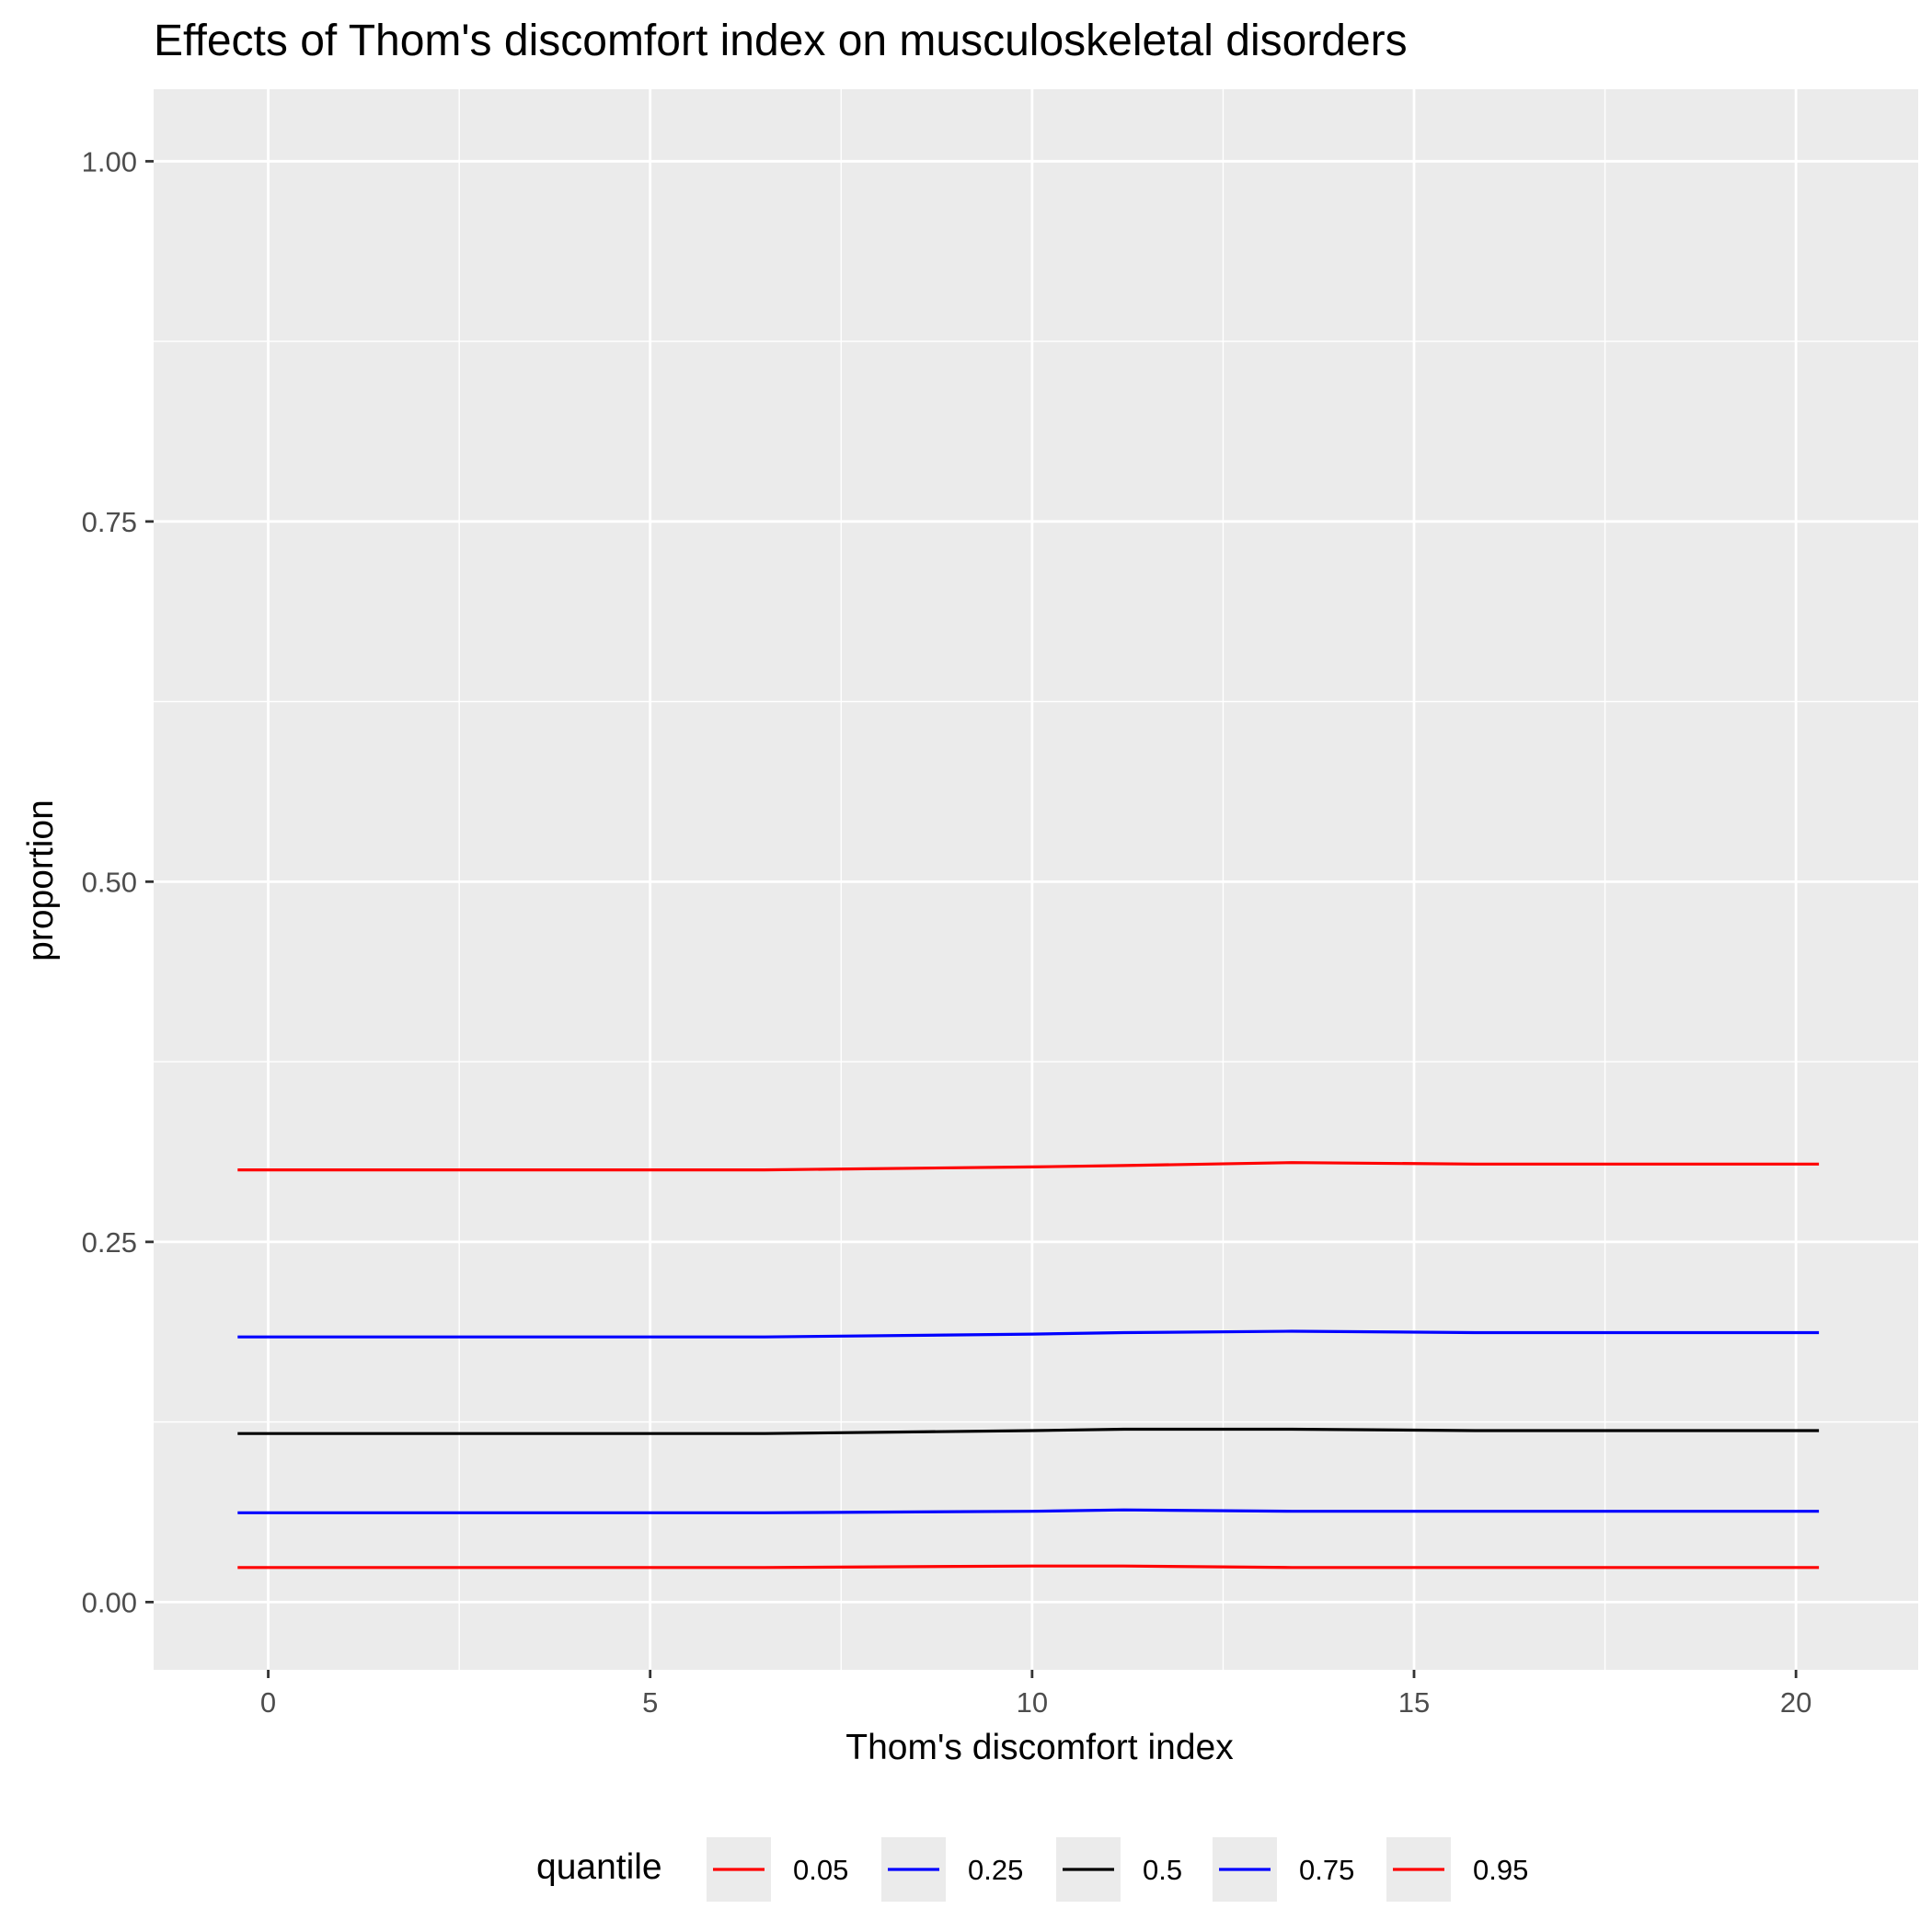 This screenshot has height=1932, width=1932. I want to click on y-tick-label: 0.00, so click(109, 1602).